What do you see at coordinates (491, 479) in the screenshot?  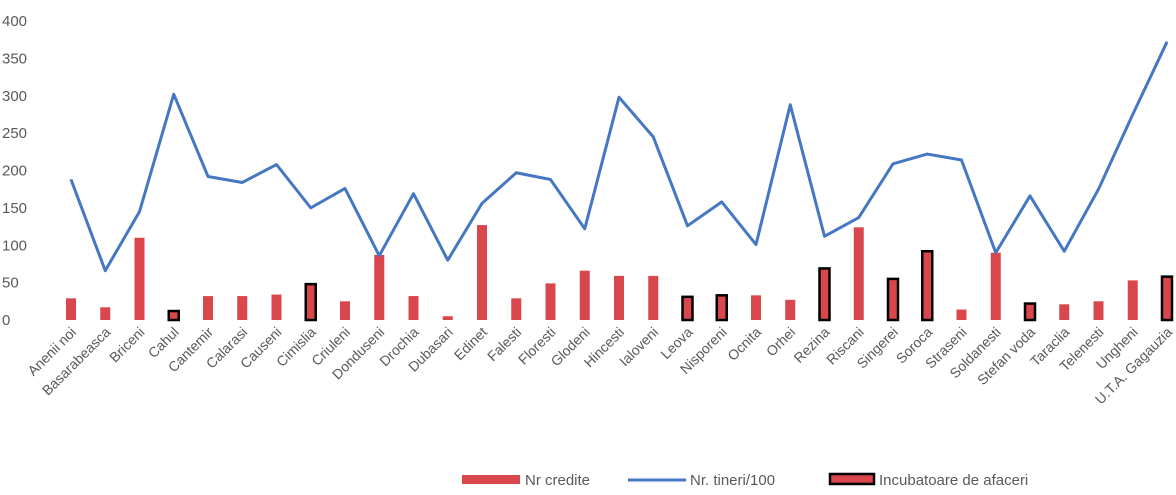 I see `legend-swatch-credite` at bounding box center [491, 479].